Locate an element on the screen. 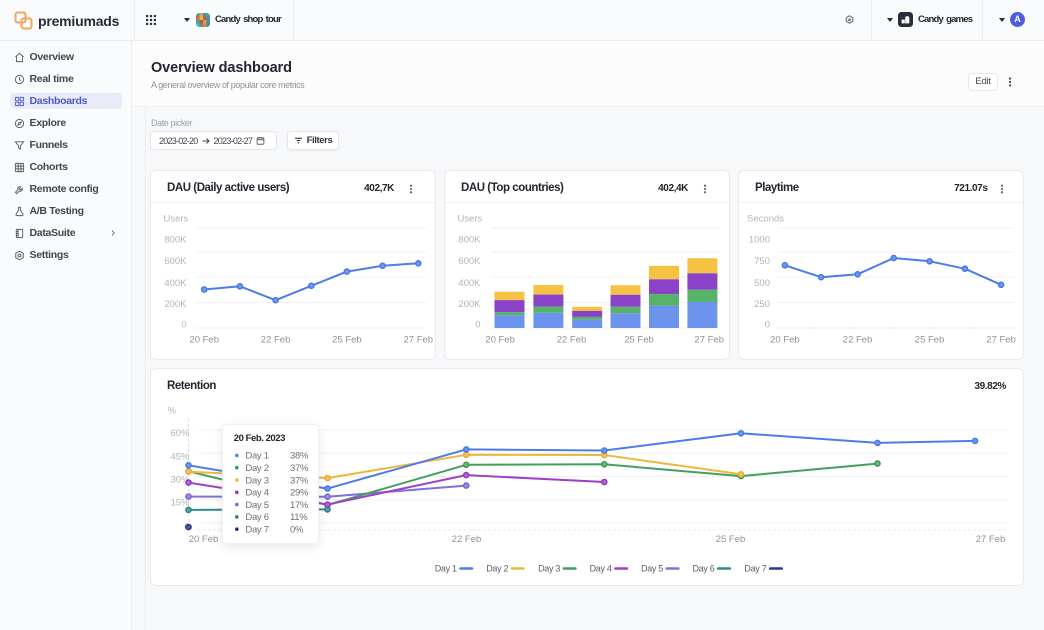  svg-text: 17% is located at coordinates (299, 505).